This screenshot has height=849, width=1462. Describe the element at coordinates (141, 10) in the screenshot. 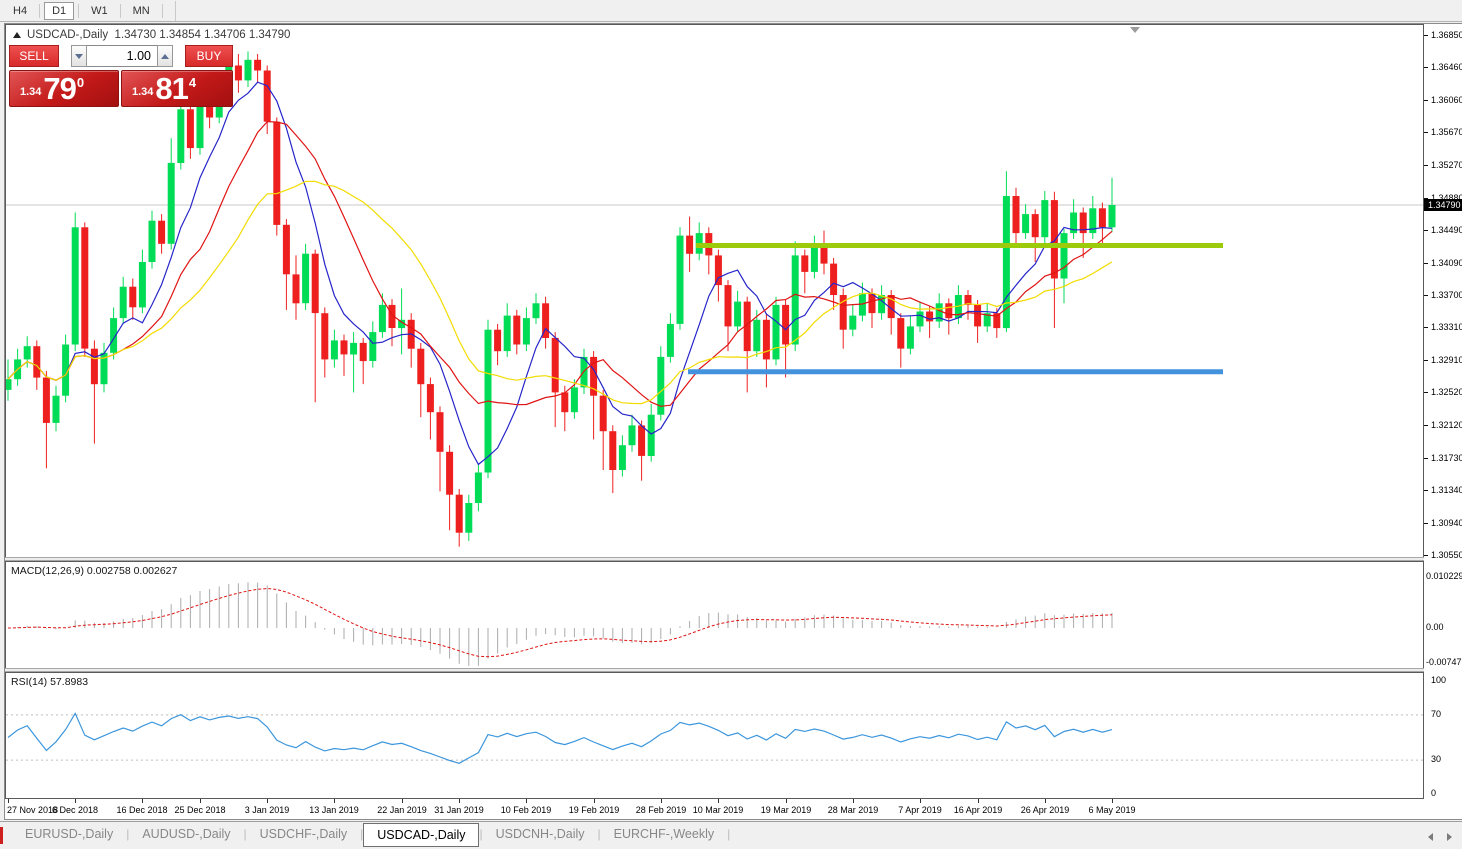

I see `timeframe-mn: MN` at that location.